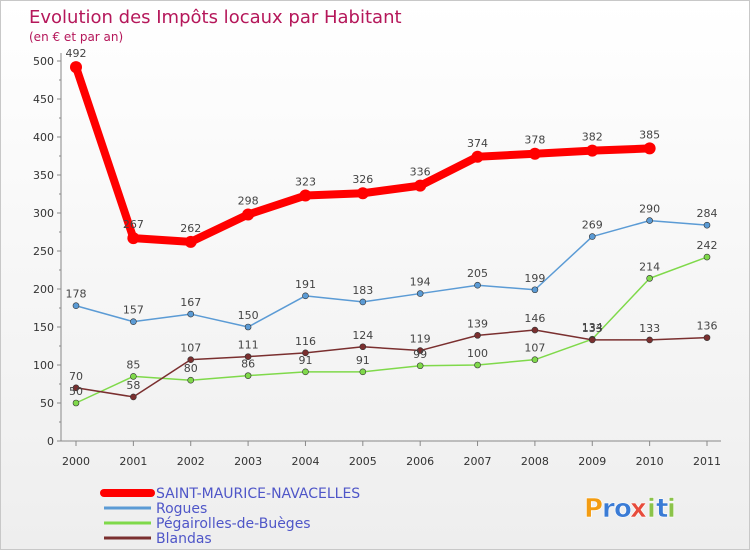 The width and height of the screenshot is (750, 551). I want to click on logo-letter: x, so click(638, 509).